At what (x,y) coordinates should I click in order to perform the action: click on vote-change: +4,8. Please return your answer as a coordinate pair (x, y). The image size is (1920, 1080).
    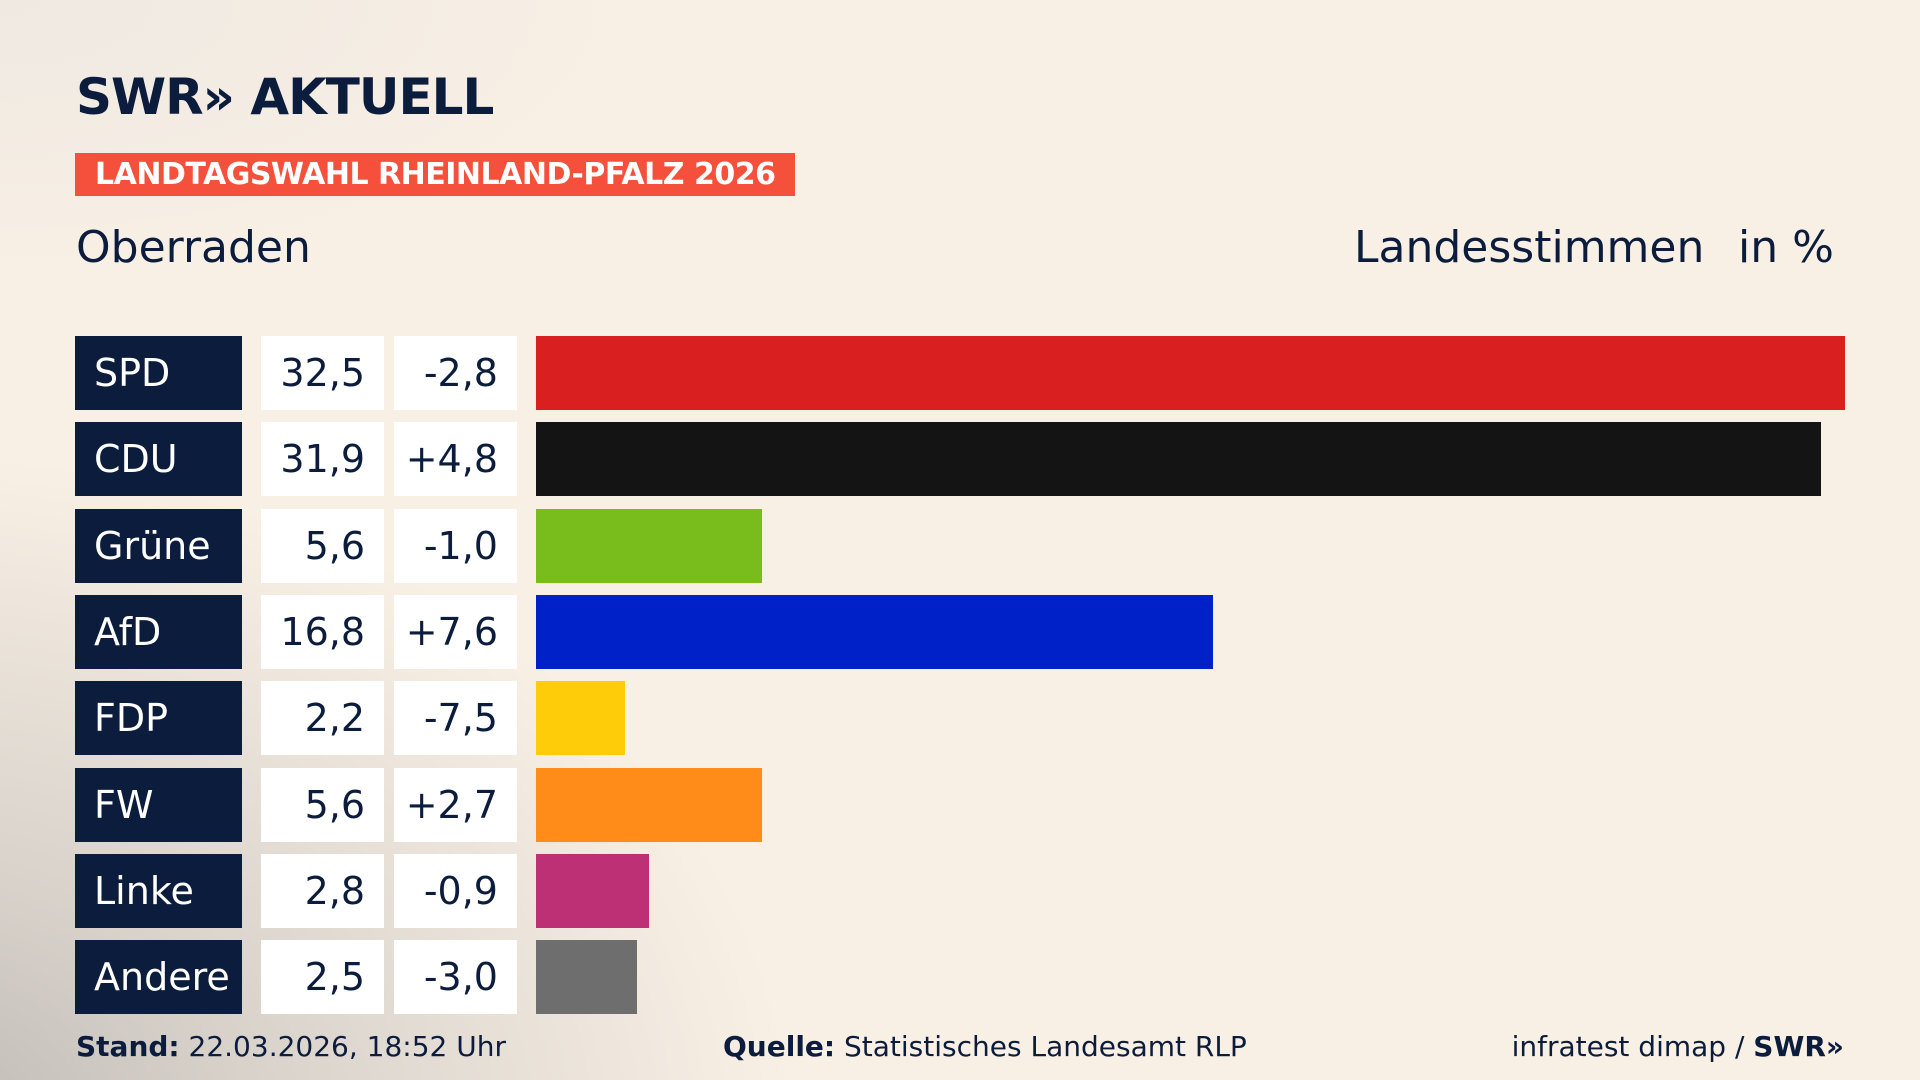
    Looking at the image, I should click on (455, 459).